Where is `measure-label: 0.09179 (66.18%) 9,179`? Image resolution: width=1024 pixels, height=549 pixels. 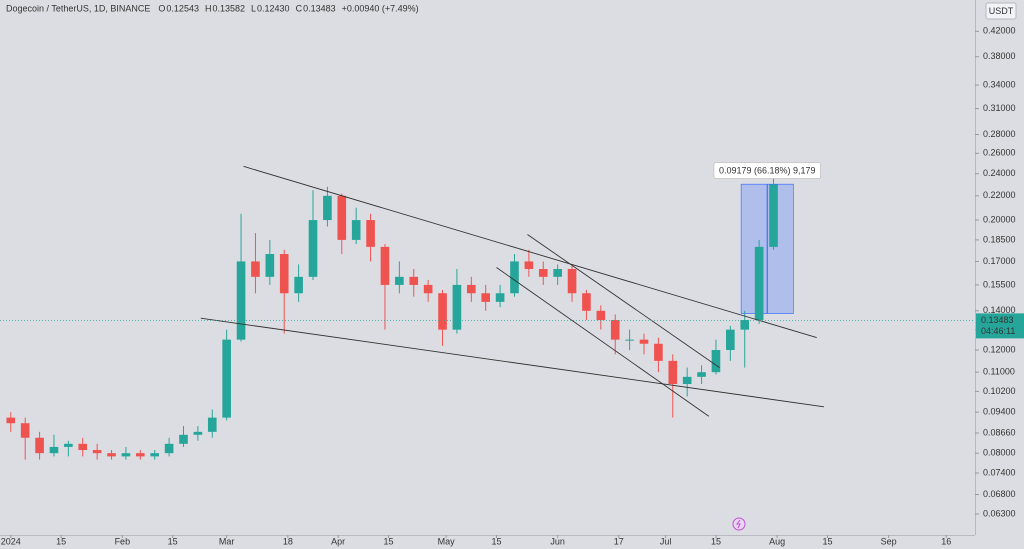 measure-label: 0.09179 (66.18%) 9,179 is located at coordinates (767, 171).